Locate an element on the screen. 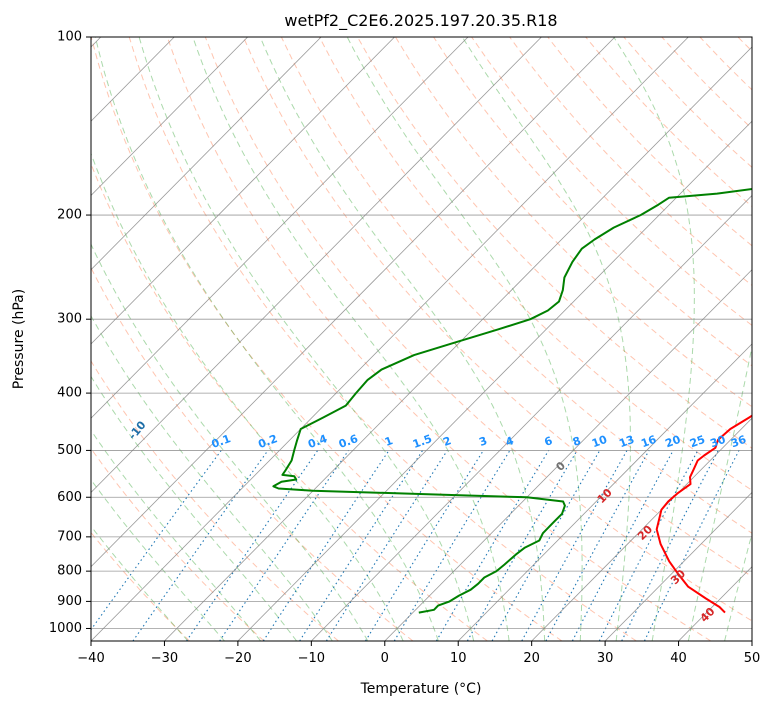 This screenshot has width=775, height=708. y-tick-label: 300 is located at coordinates (69, 319).